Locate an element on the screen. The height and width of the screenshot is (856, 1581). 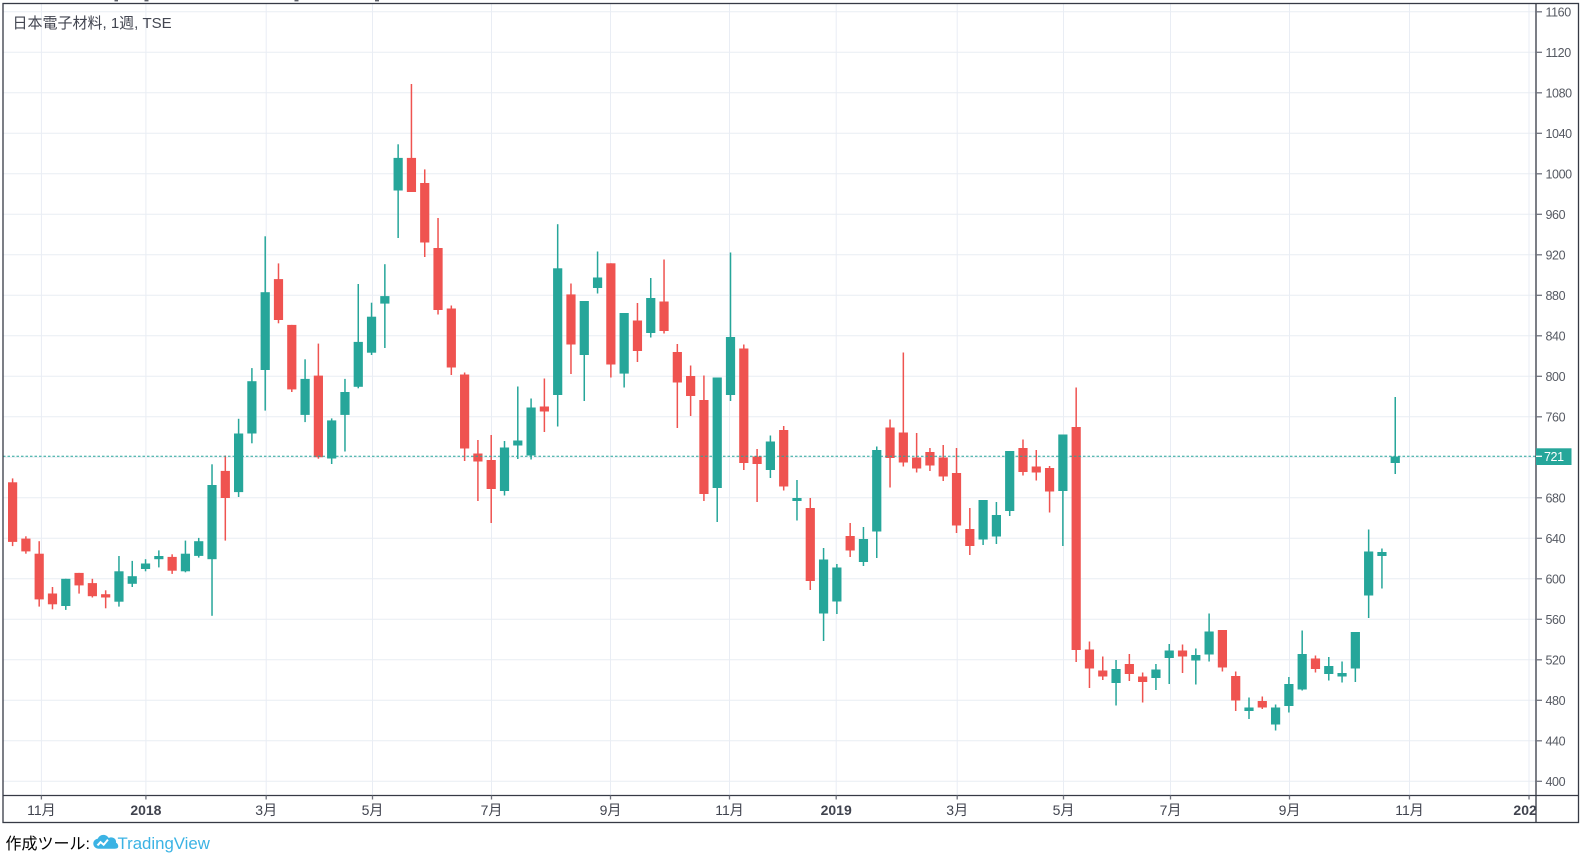
svg-text: 作成ツール: is located at coordinates (48, 844).